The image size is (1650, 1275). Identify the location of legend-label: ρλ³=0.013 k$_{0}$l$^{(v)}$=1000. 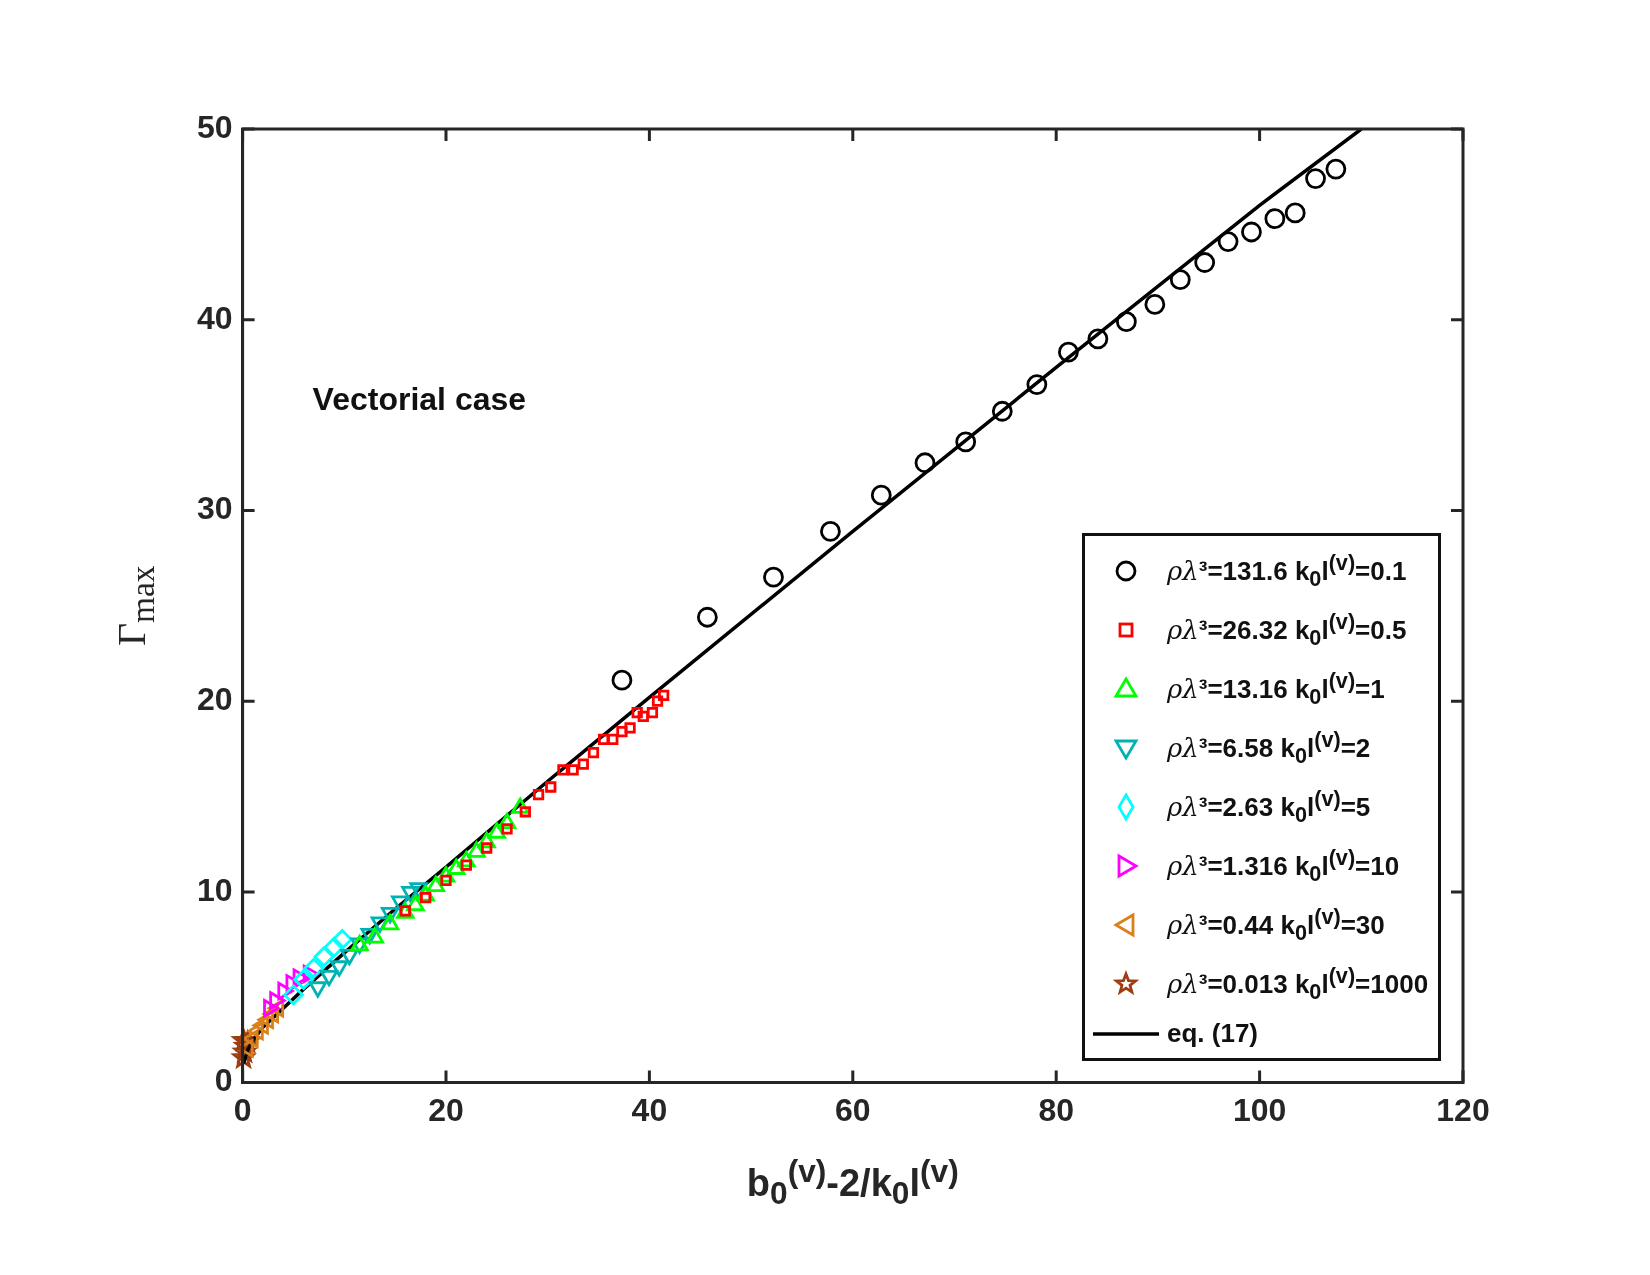
(1298, 984).